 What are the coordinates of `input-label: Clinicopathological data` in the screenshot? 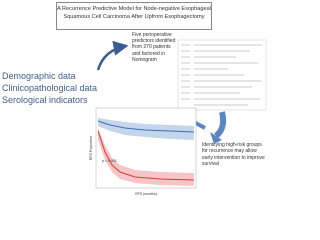 It's located at (50, 88).